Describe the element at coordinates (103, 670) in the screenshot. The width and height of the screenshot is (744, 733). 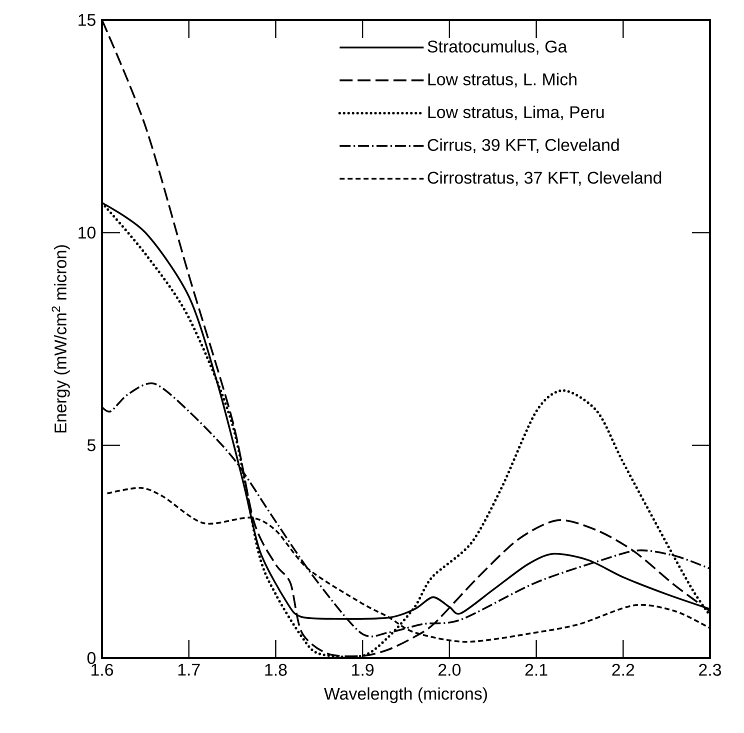
I see `x-tick-label: 1.6` at that location.